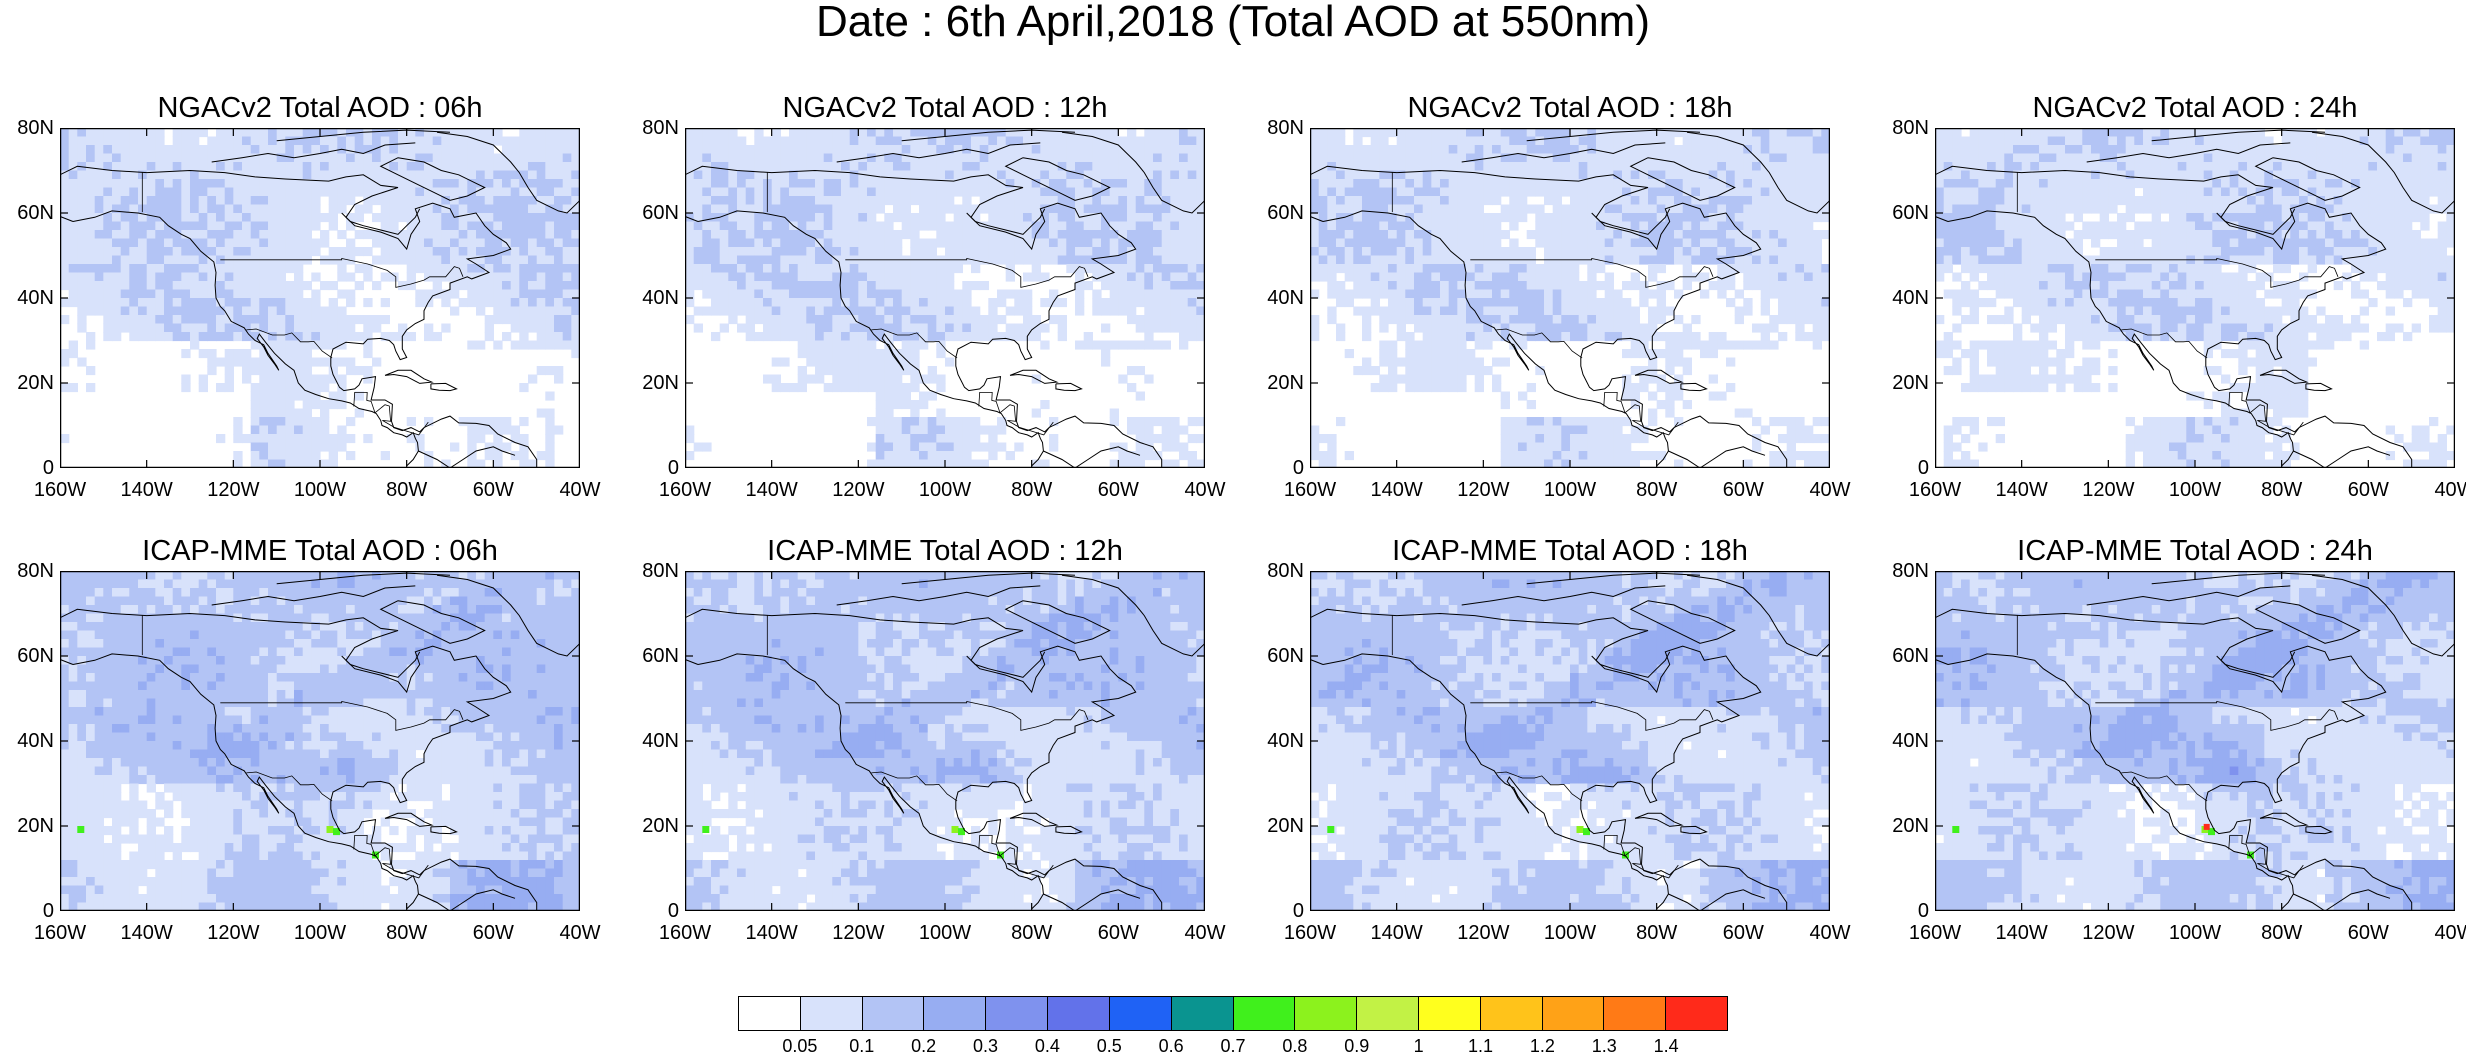 Image resolution: width=2466 pixels, height=1056 pixels. Describe the element at coordinates (985, 1046) in the screenshot. I see `colorbar-label: 0.3` at that location.